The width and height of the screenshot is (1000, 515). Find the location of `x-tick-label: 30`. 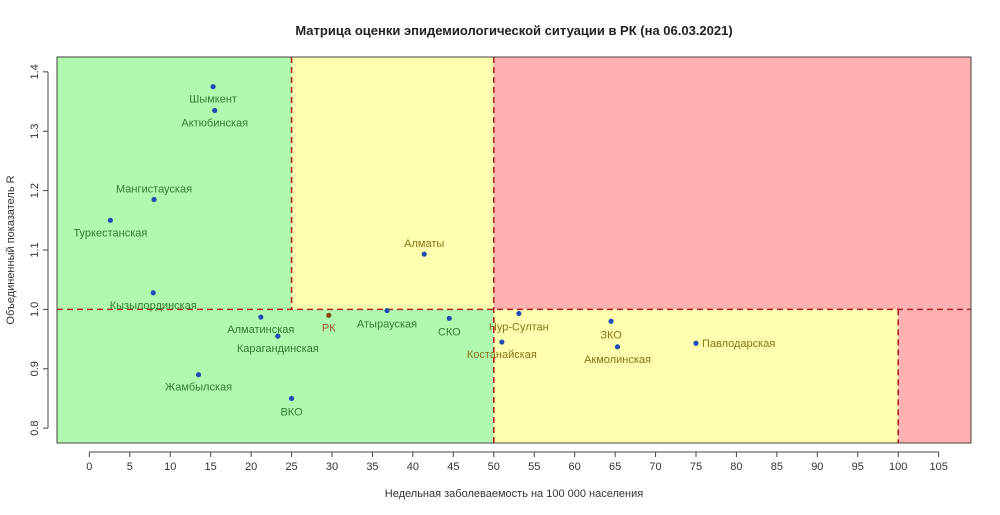

x-tick-label: 30 is located at coordinates (332, 467).